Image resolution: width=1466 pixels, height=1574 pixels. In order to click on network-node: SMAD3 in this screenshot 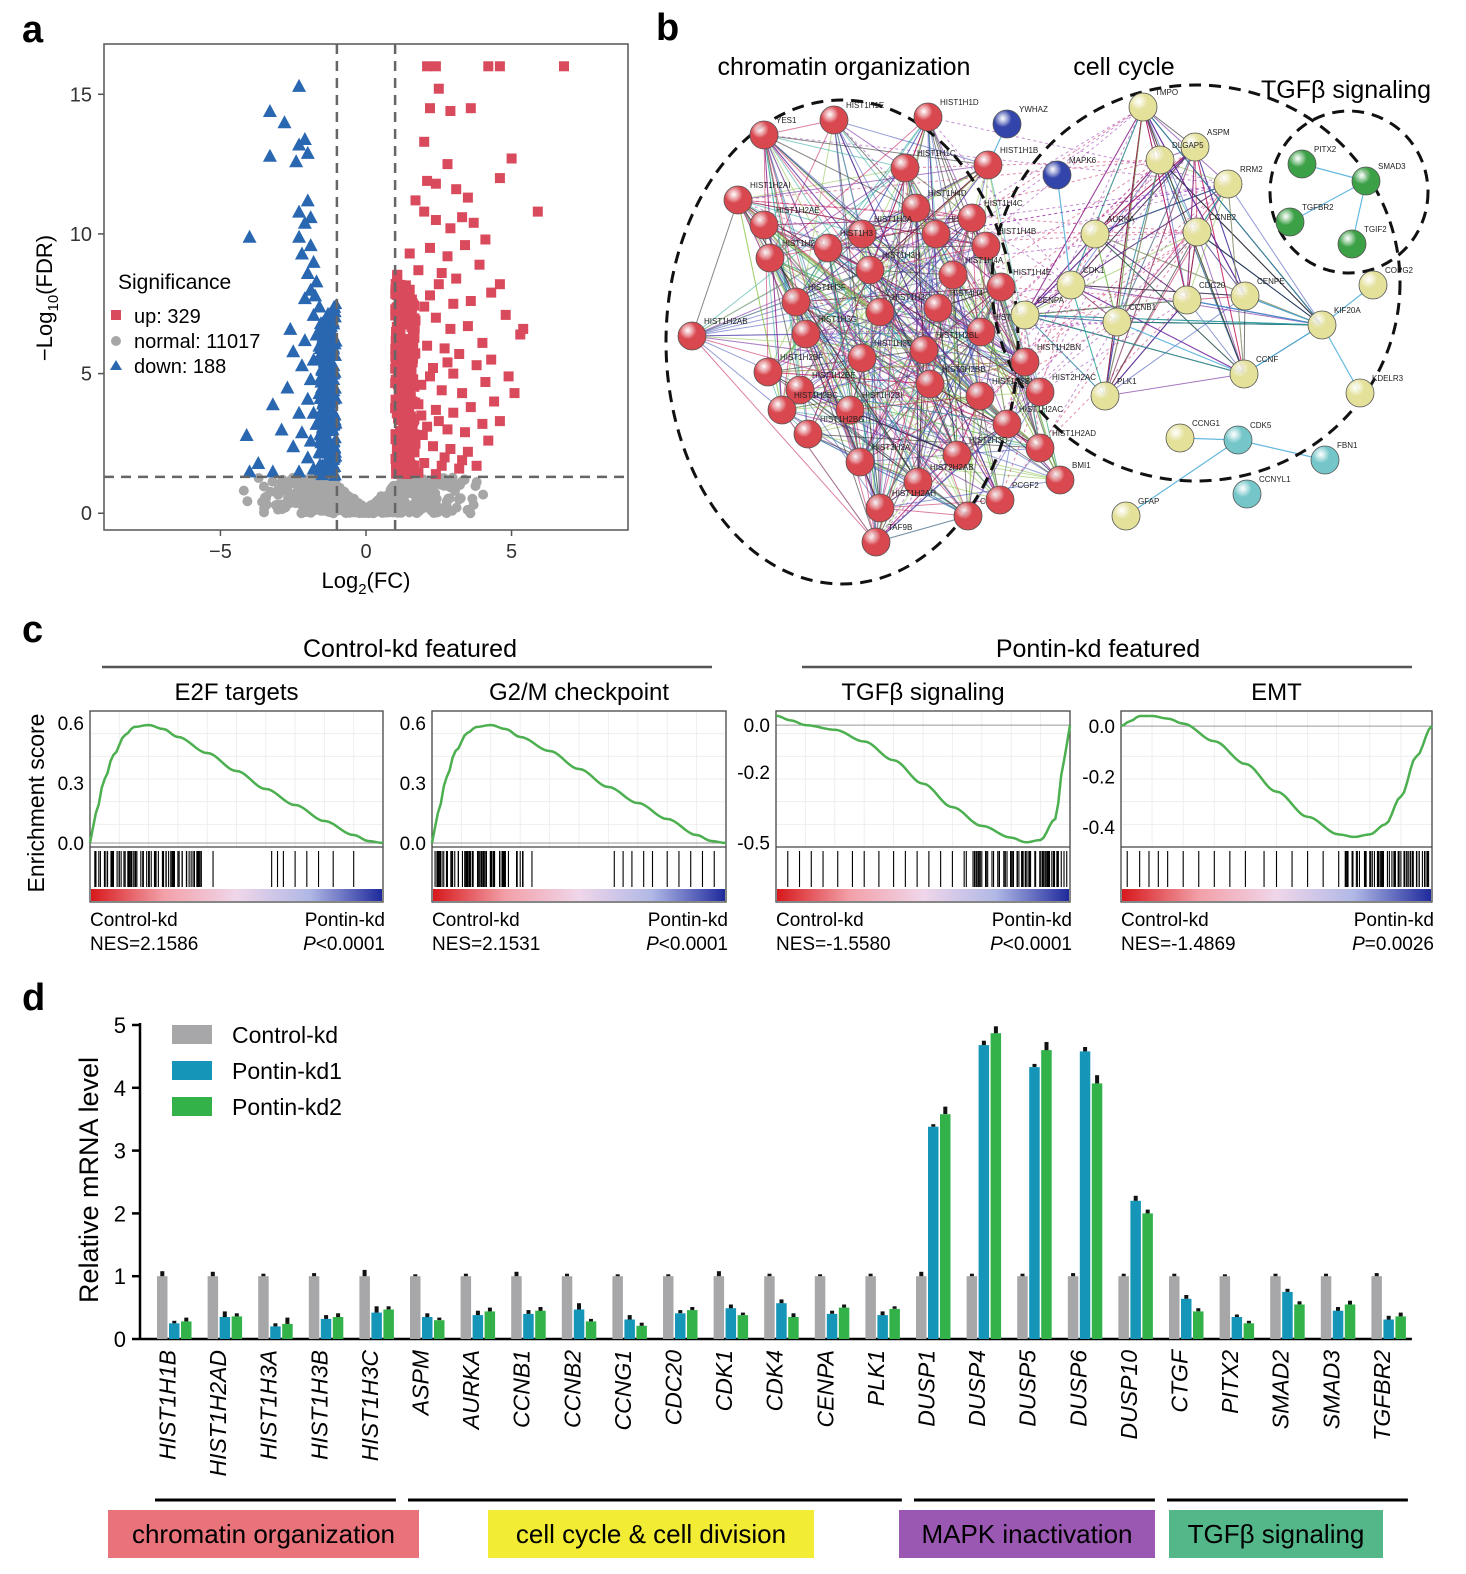, I will do `click(1378, 179)`.